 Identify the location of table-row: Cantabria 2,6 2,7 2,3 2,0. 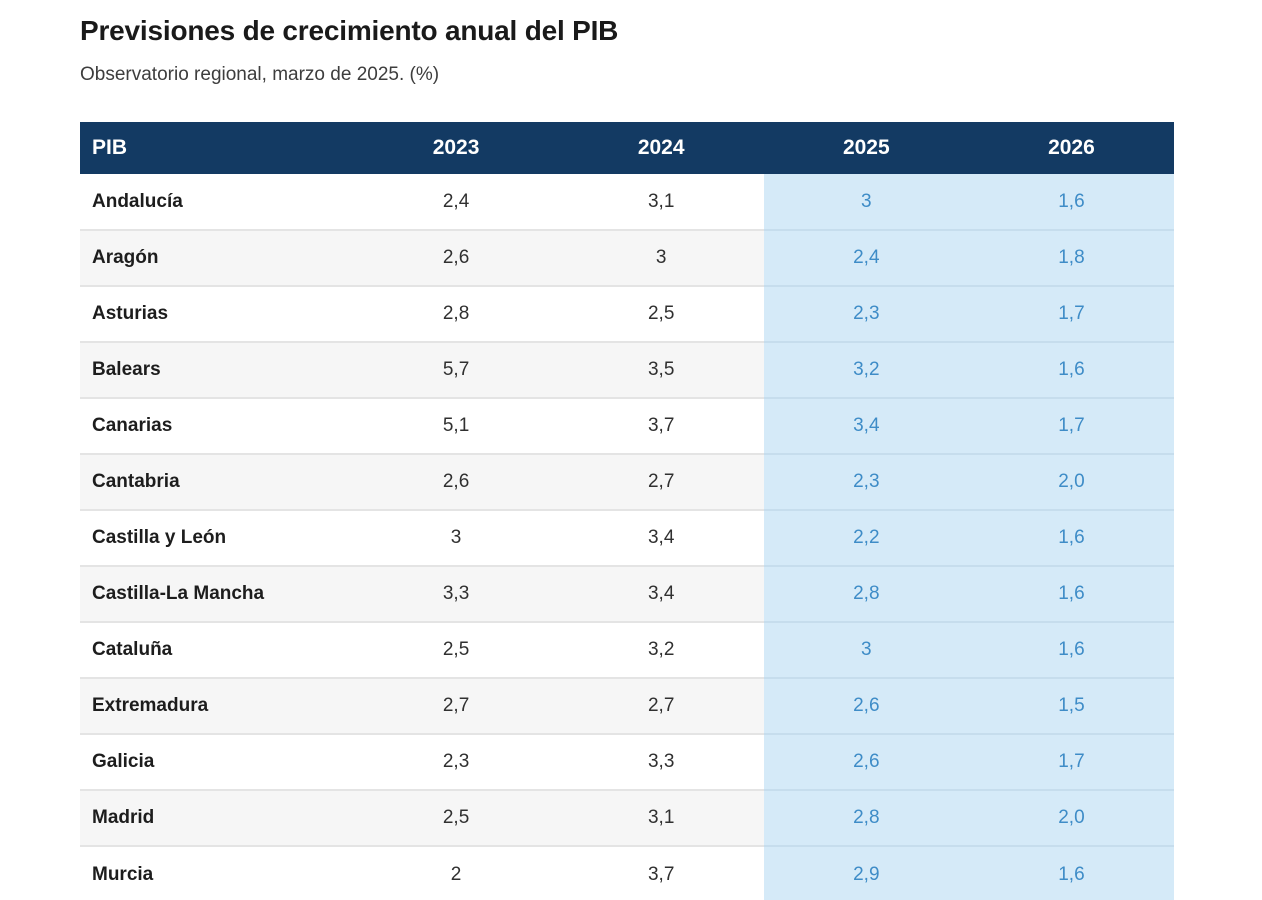
(627, 481).